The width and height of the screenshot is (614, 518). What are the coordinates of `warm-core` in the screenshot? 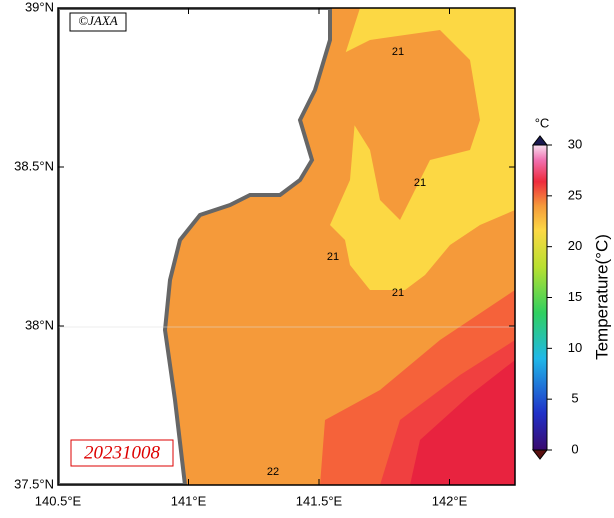 It's located at (462, 422).